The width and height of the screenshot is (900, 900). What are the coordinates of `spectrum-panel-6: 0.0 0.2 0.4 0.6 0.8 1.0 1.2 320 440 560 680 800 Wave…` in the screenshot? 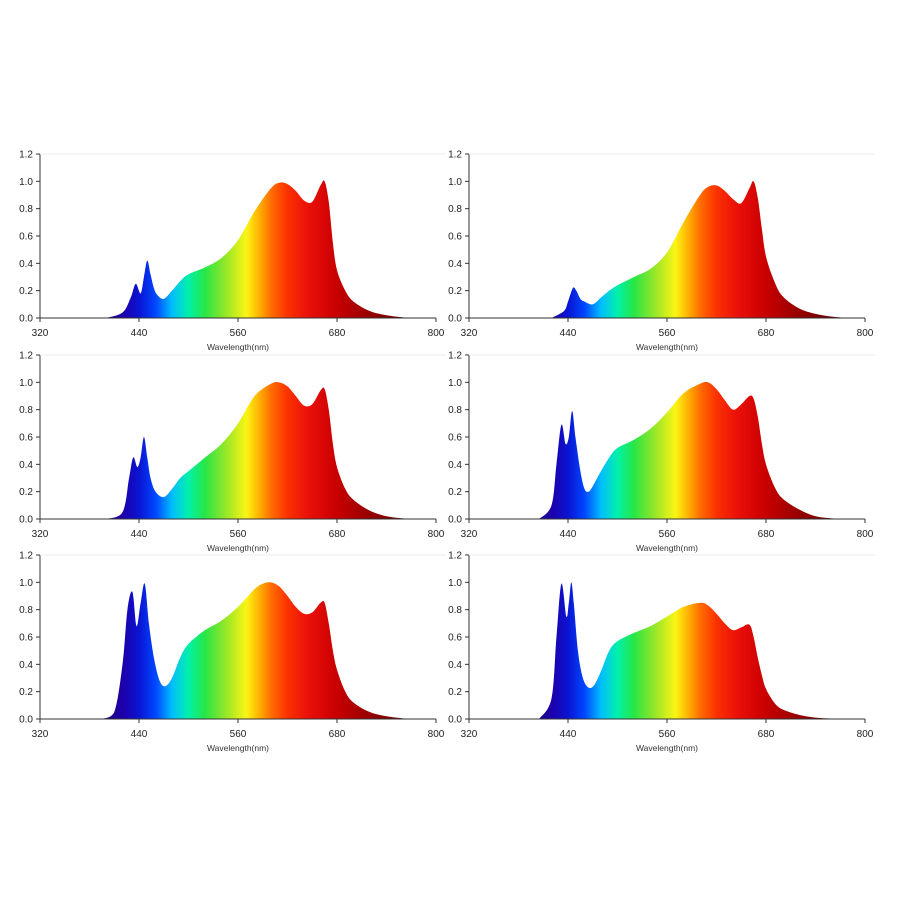 It's located at (661, 652).